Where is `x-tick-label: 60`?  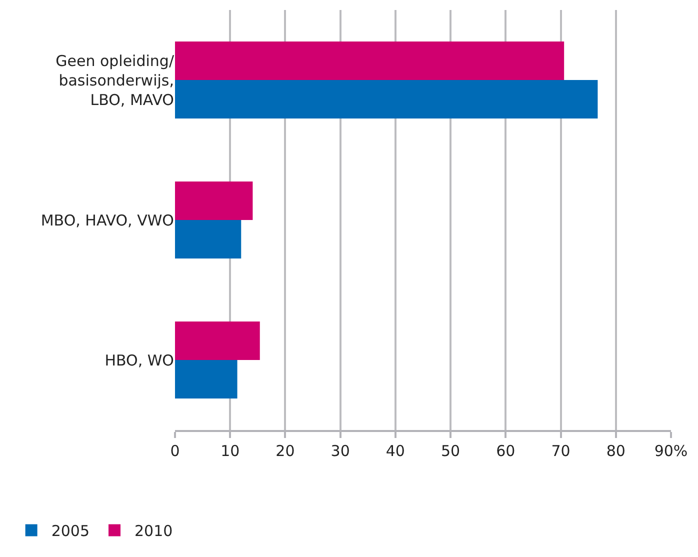 x-tick-label: 60 is located at coordinates (506, 451).